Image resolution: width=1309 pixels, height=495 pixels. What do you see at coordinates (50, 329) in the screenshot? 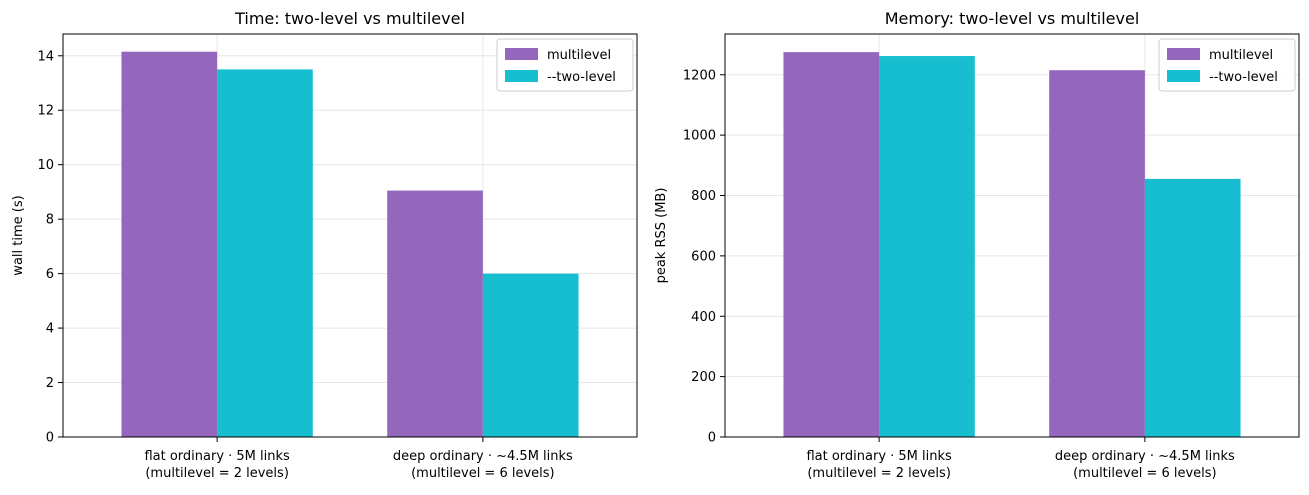
I see `y-tick-label: 4` at bounding box center [50, 329].